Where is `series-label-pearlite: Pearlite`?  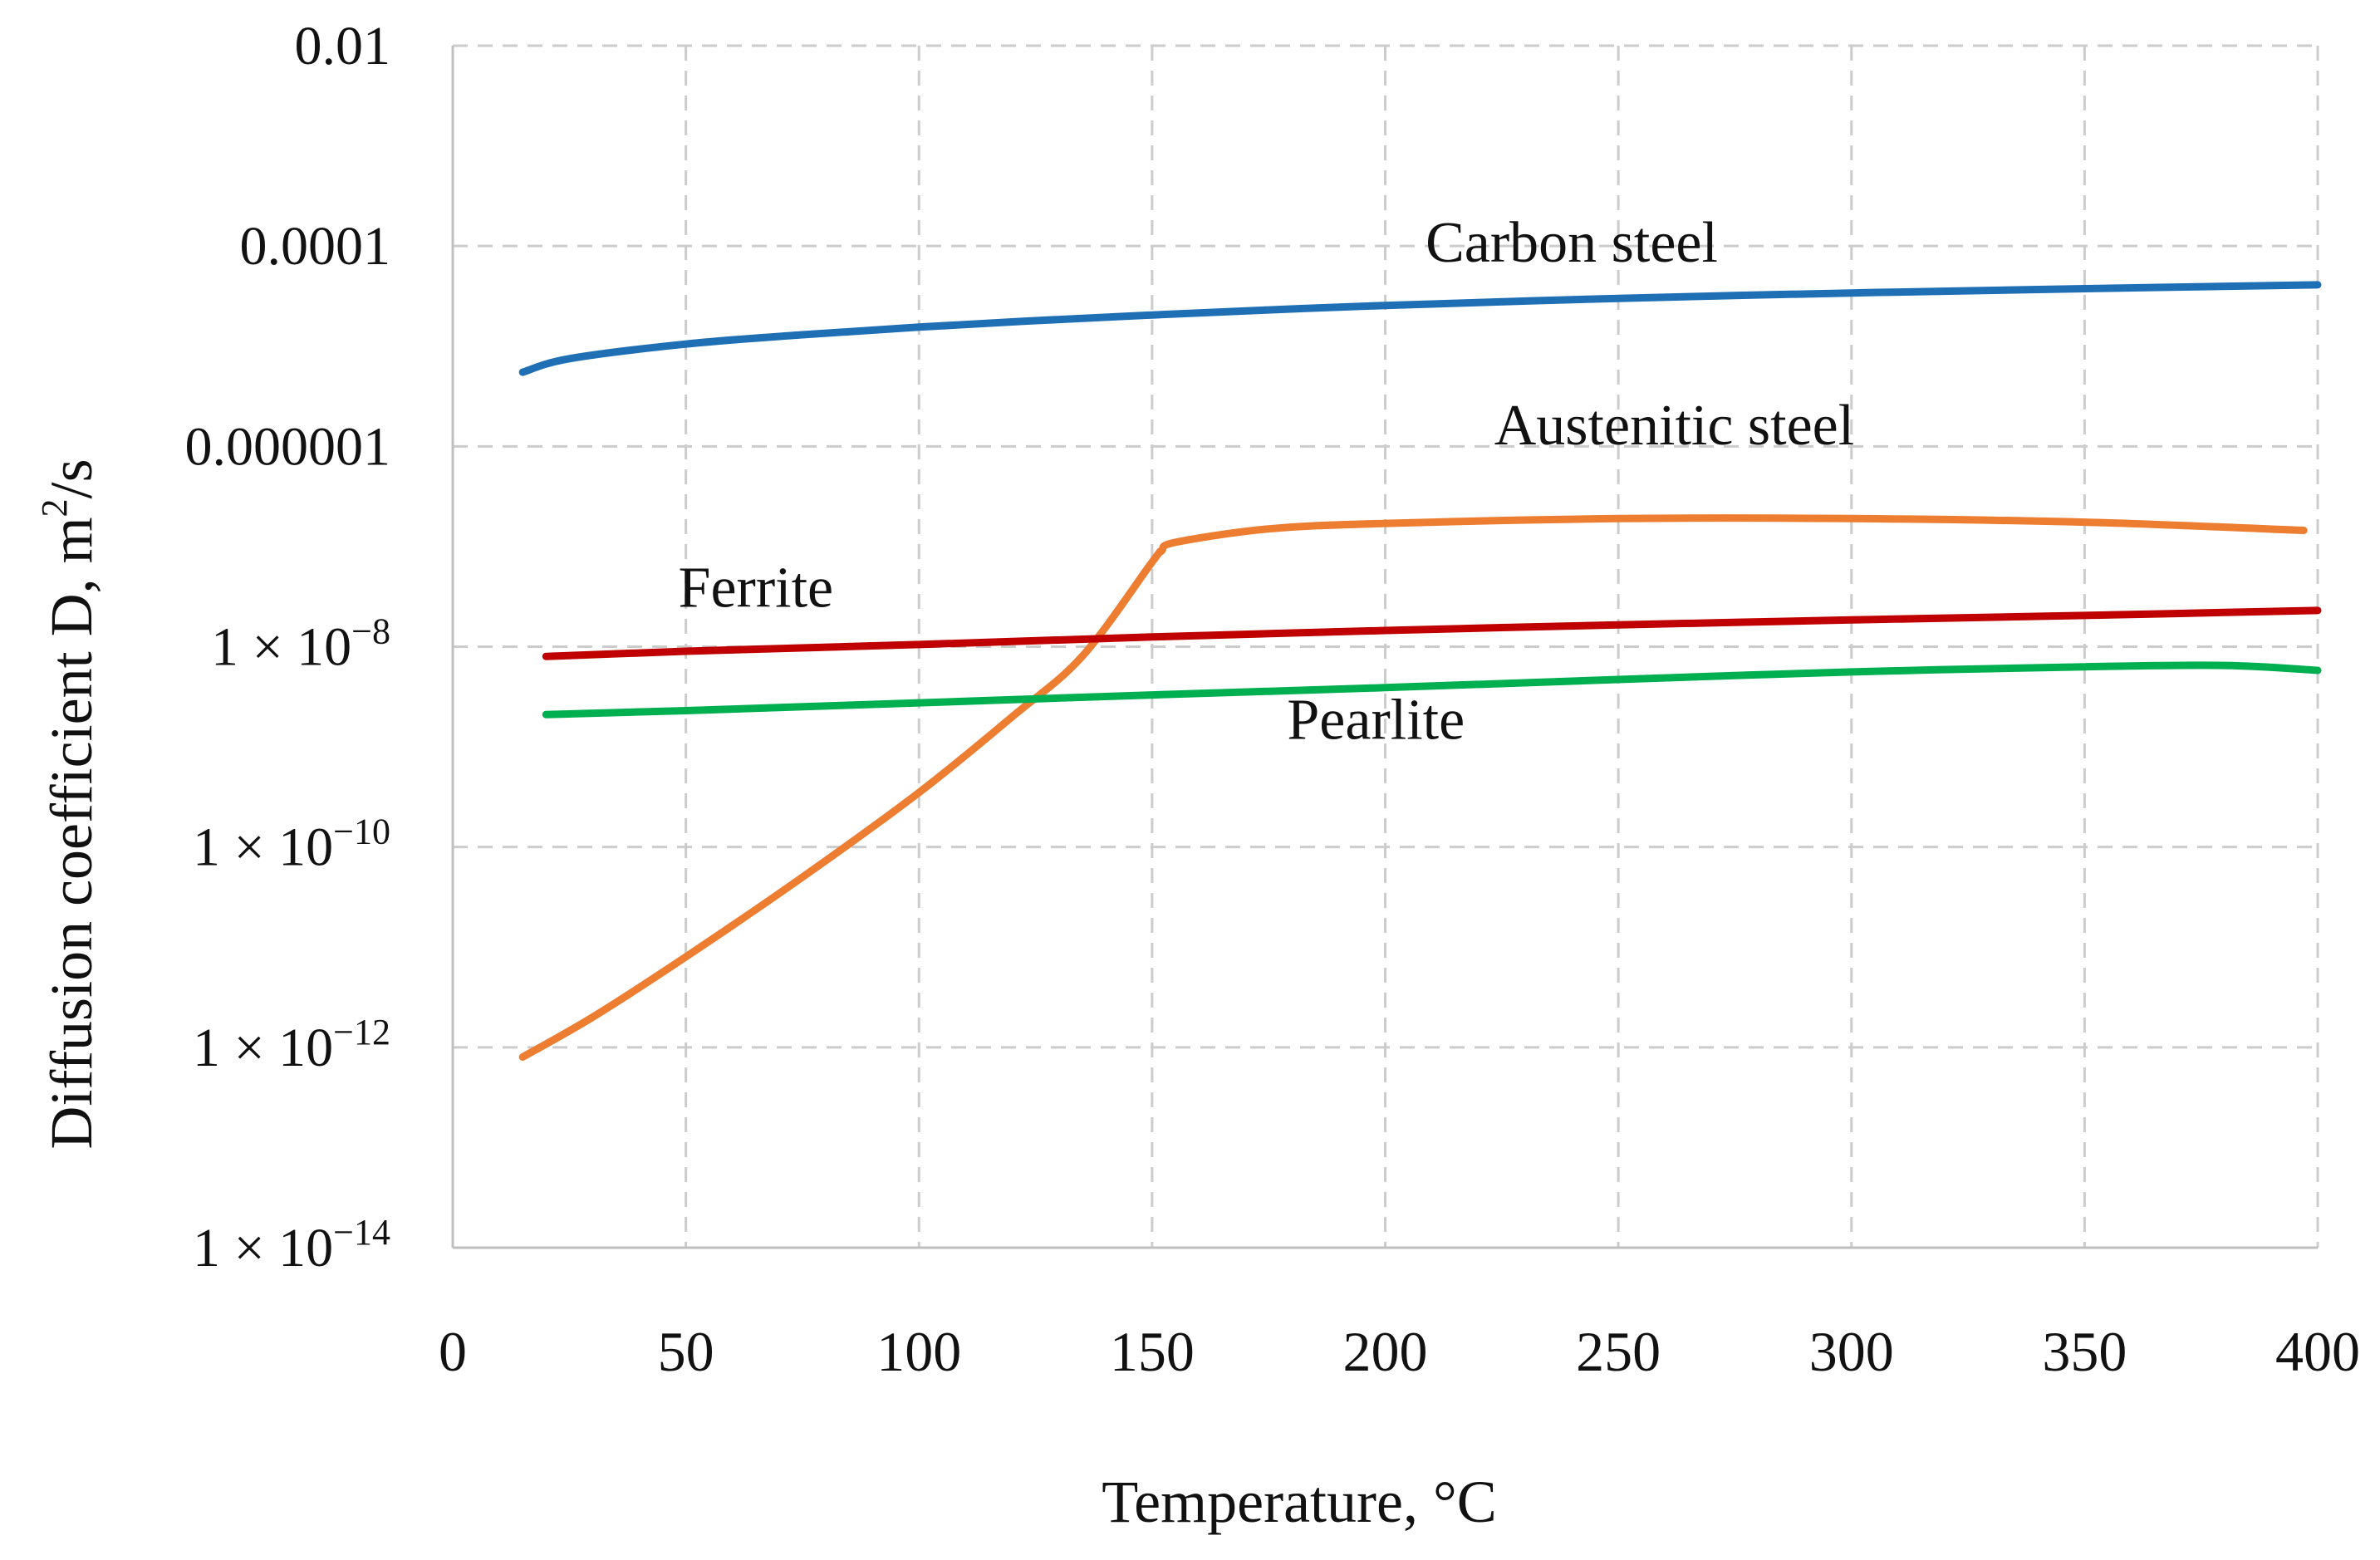
series-label-pearlite: Pearlite is located at coordinates (1376, 721).